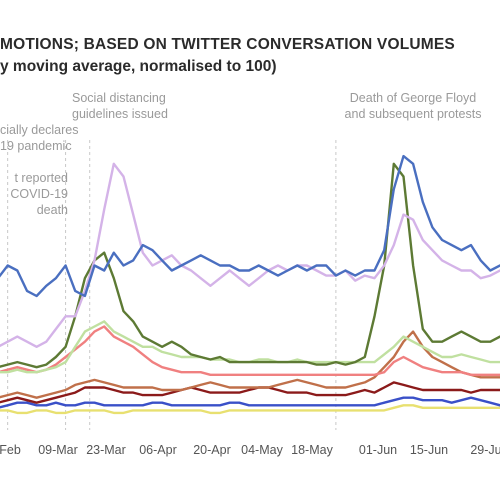 The image size is (500, 500). What do you see at coordinates (485, 450) in the screenshot?
I see `x-tick-label-9: 29-Ju` at bounding box center [485, 450].